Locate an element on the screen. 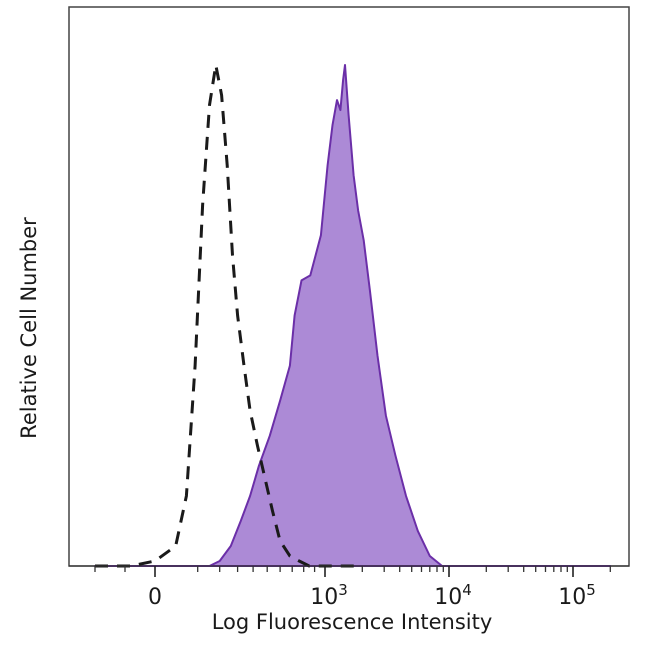  x-tick-label: 10⁴ is located at coordinates (453, 595).